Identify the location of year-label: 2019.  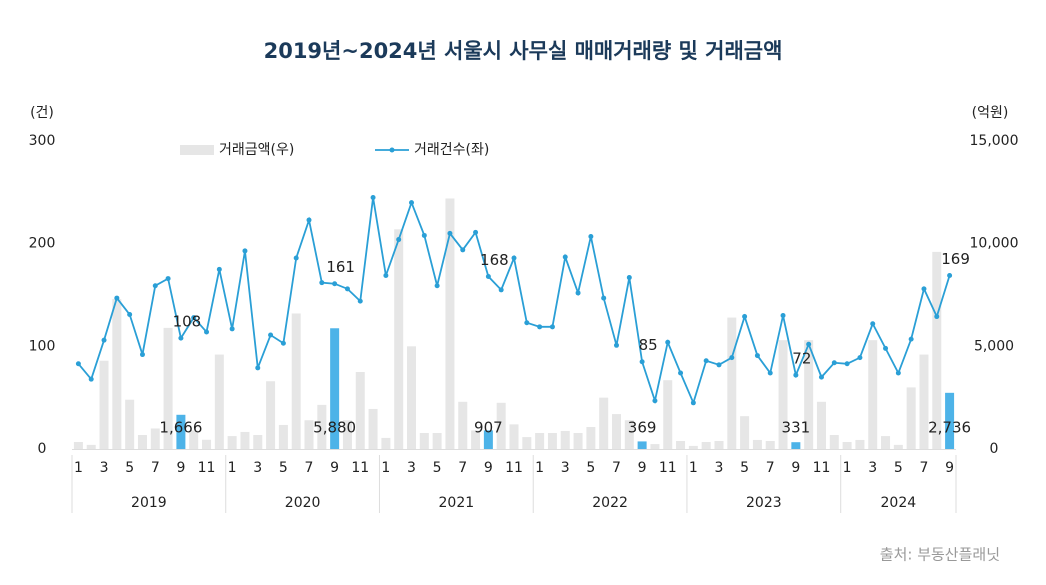
(149, 503).